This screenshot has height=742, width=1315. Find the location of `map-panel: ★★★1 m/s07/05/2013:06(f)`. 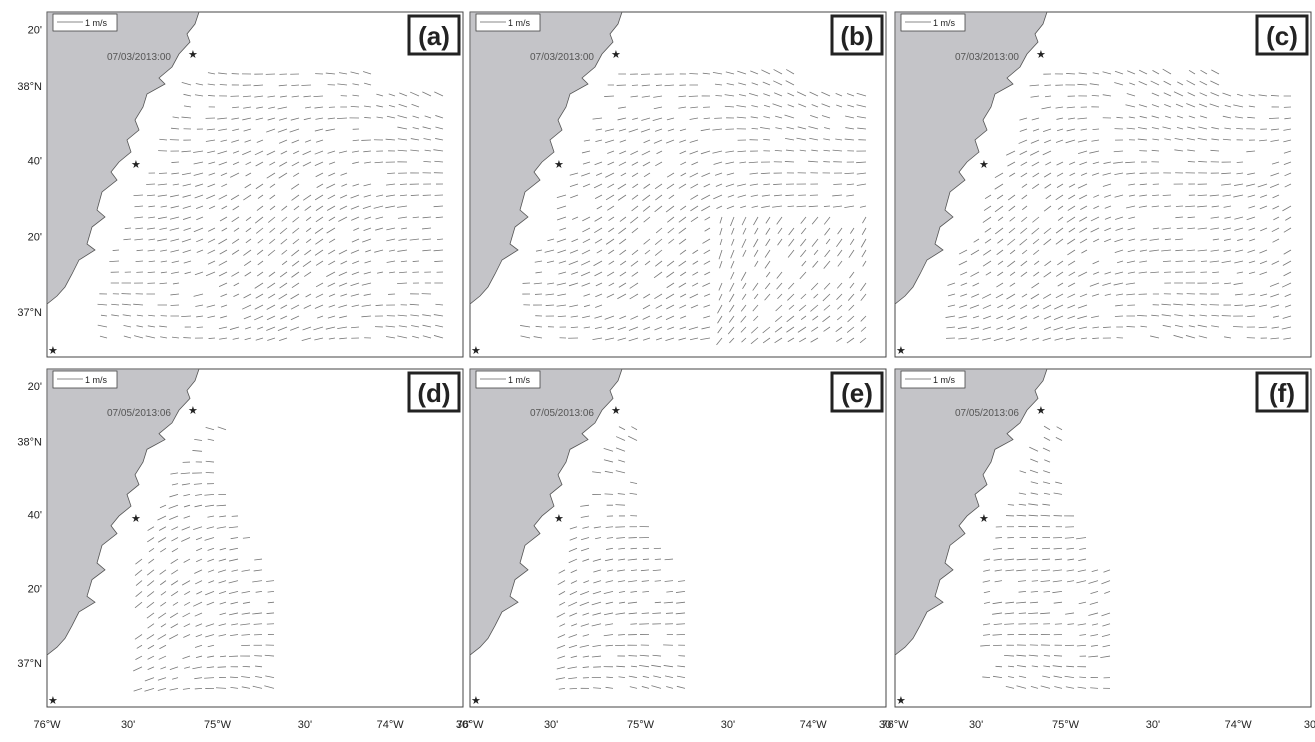

map-panel: ★★★1 m/s07/05/2013:06(f) is located at coordinates (1103, 538).